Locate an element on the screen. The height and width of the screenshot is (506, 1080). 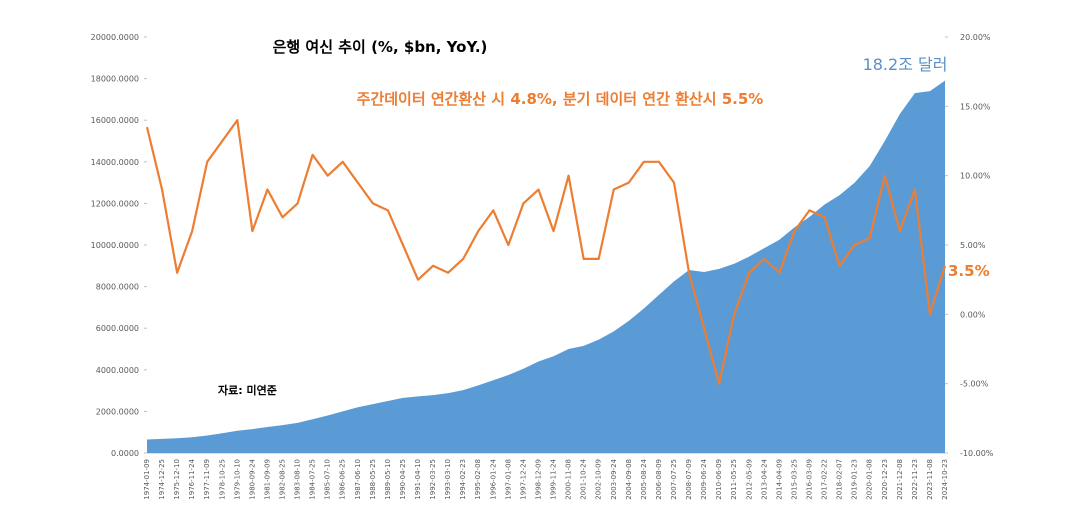
x-tick-label: 2020-01-08 is located at coordinates (870, 479).